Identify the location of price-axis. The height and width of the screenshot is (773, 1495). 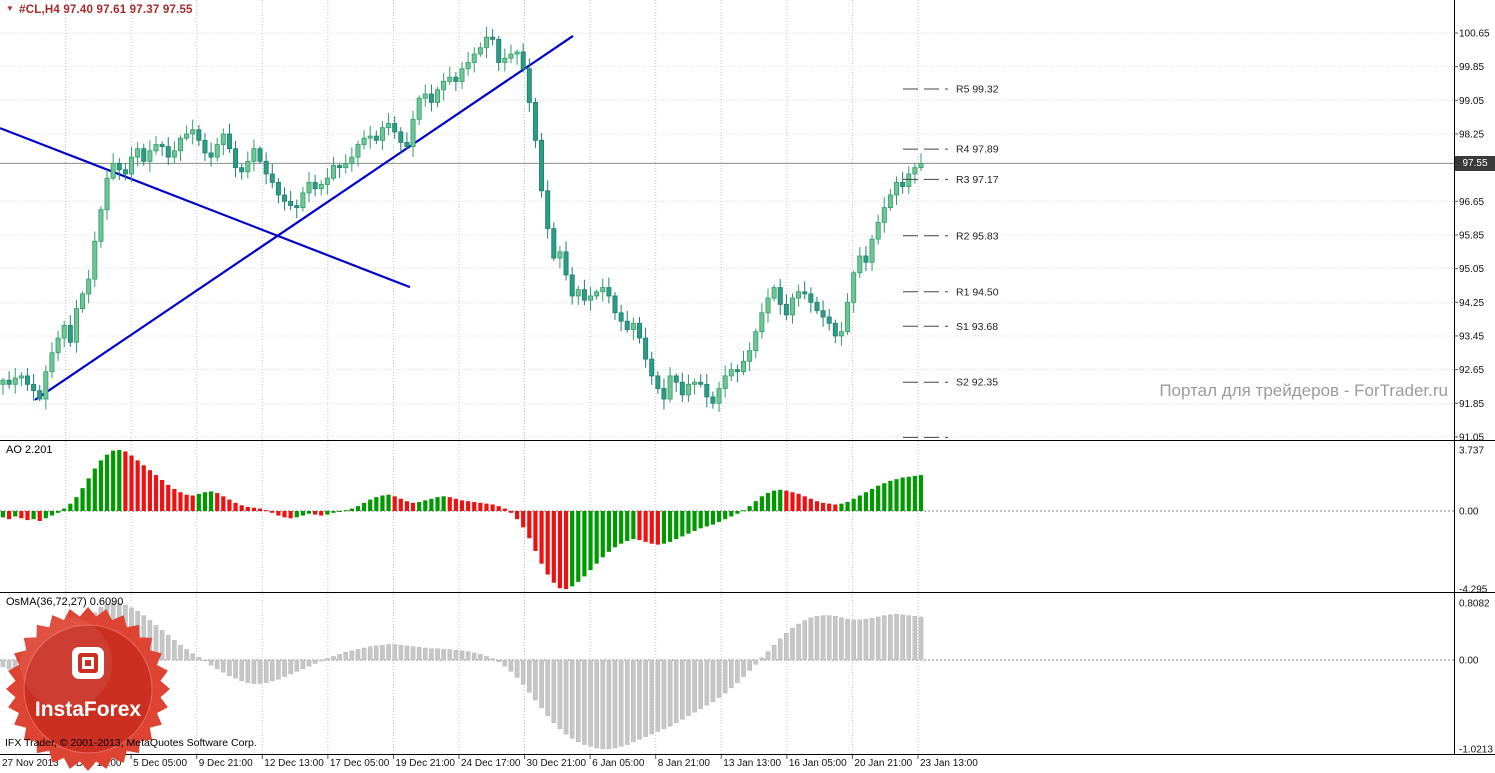
(1475, 377).